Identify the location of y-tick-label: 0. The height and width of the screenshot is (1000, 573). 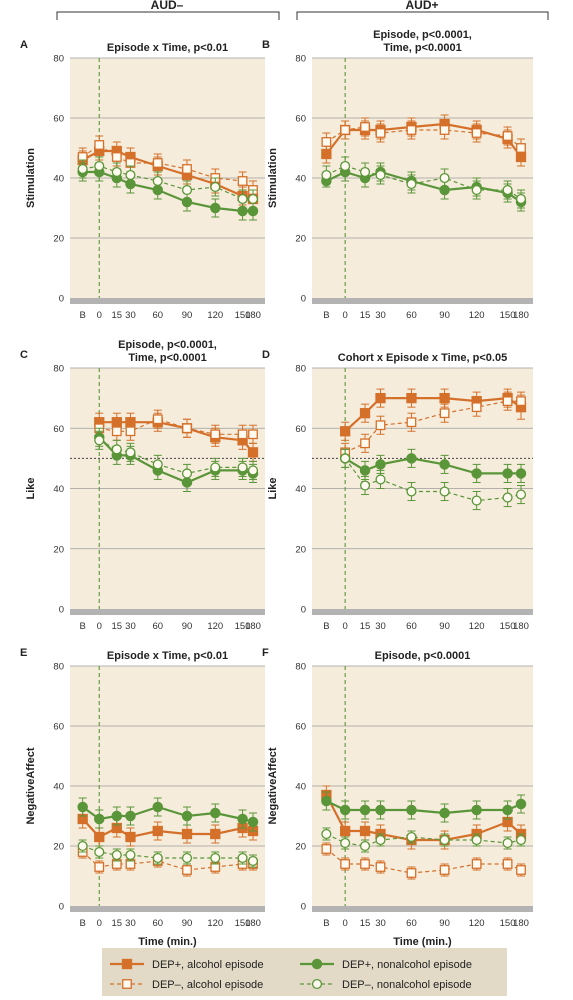
(303, 299).